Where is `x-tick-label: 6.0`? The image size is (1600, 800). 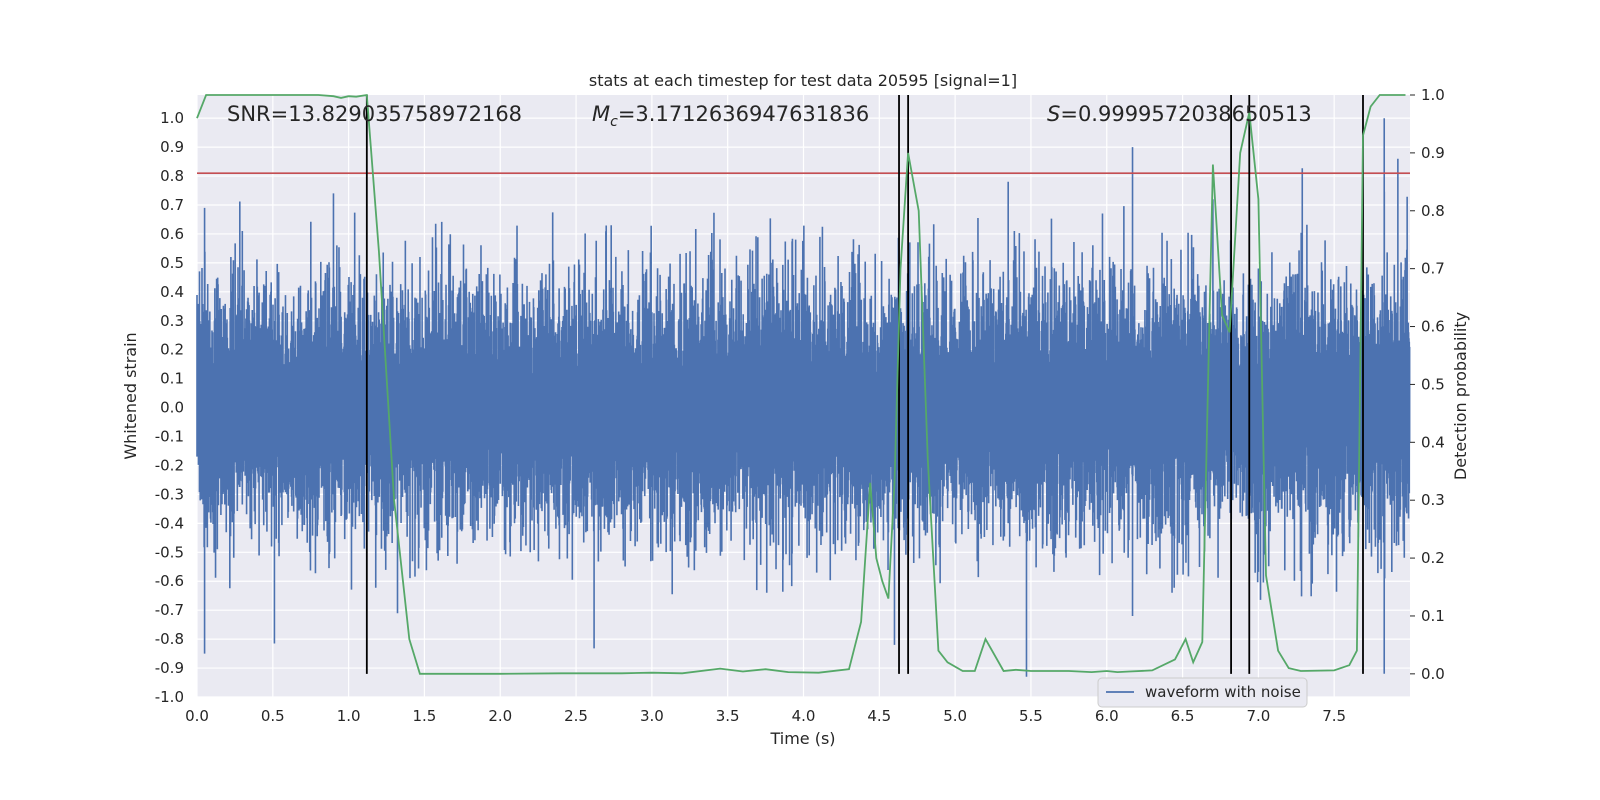 x-tick-label: 6.0 is located at coordinates (1107, 716).